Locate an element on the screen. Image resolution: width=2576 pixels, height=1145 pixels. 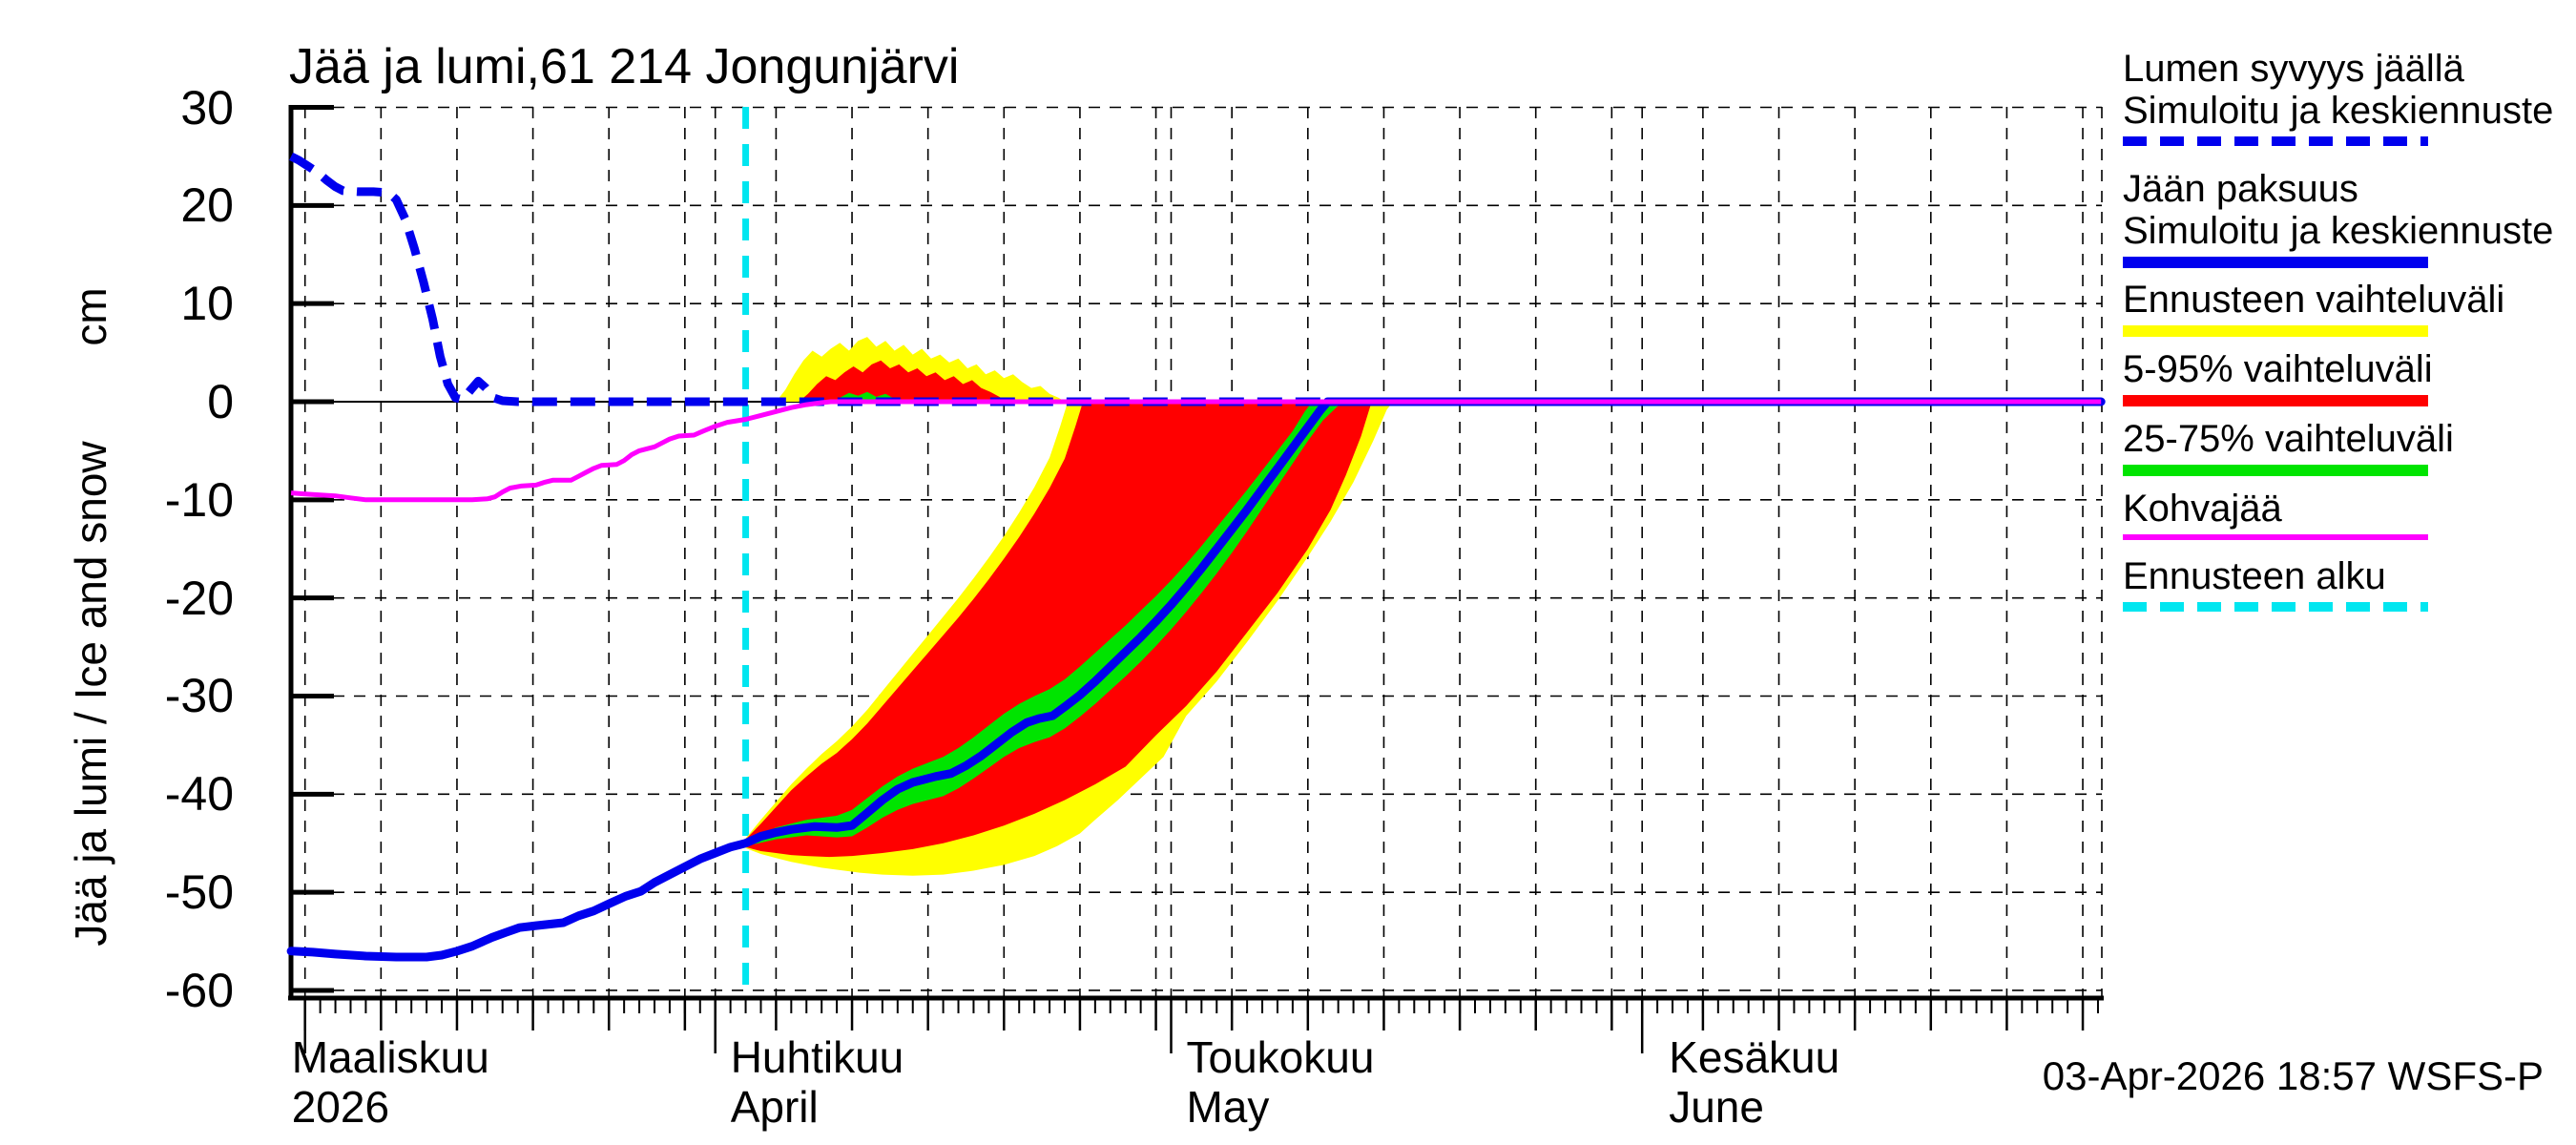
legend-item: Kohvajää is located at coordinates (2275, 514).